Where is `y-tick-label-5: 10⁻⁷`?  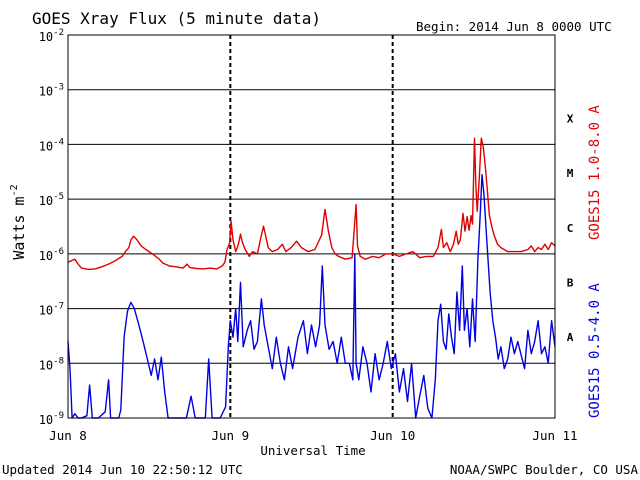 y-tick-label-5: 10⁻⁷ is located at coordinates (51, 310).